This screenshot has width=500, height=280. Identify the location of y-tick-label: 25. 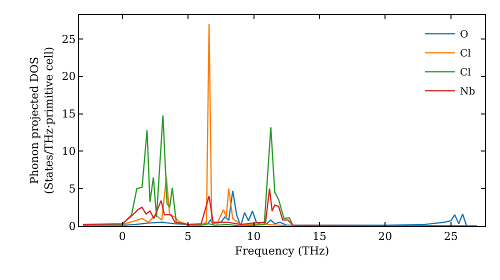
(69, 39).